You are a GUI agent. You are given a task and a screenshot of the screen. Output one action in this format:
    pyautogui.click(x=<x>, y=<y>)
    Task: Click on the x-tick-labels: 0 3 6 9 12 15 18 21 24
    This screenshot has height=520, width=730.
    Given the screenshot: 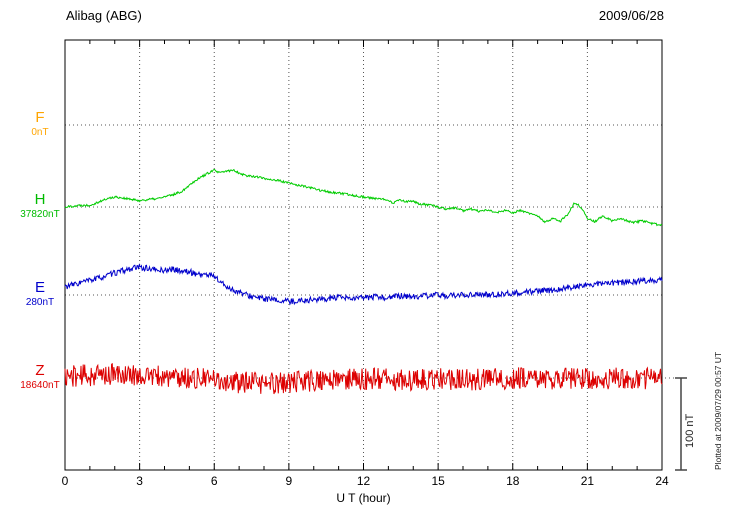 What is the action you would take?
    pyautogui.click(x=365, y=481)
    